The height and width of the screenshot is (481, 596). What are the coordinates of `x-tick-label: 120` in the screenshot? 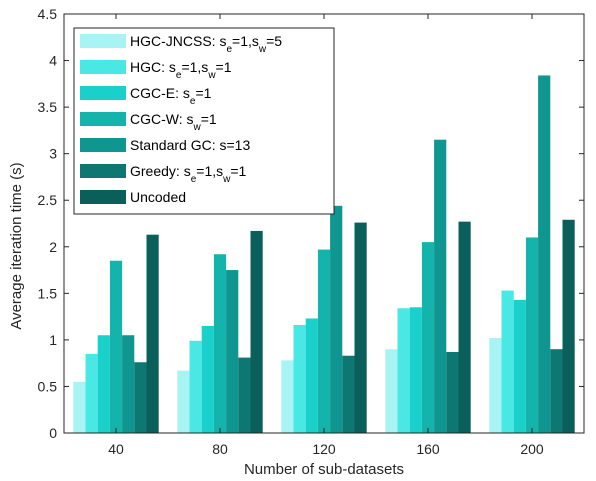 It's located at (324, 449).